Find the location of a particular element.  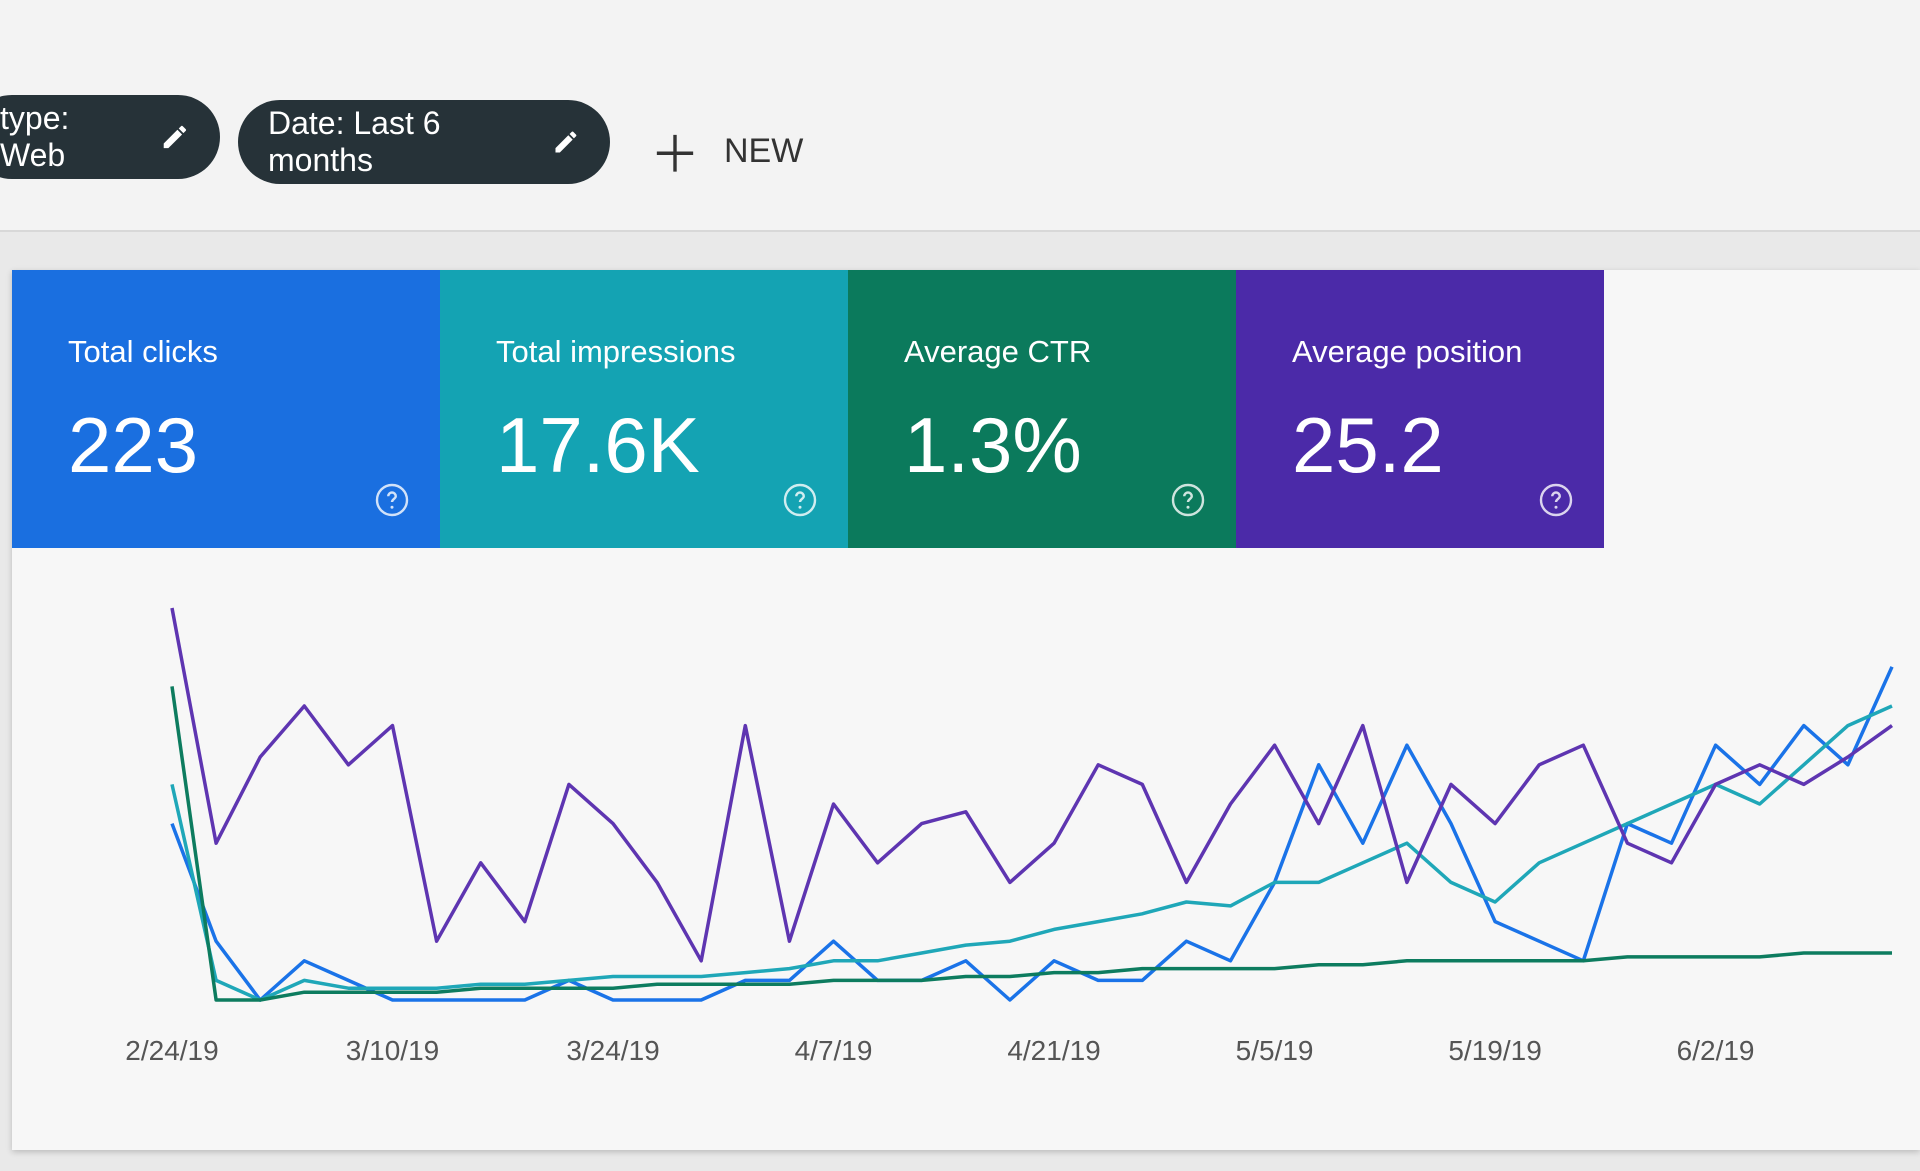

x-tick-label: 3/24/19 is located at coordinates (612, 1050).